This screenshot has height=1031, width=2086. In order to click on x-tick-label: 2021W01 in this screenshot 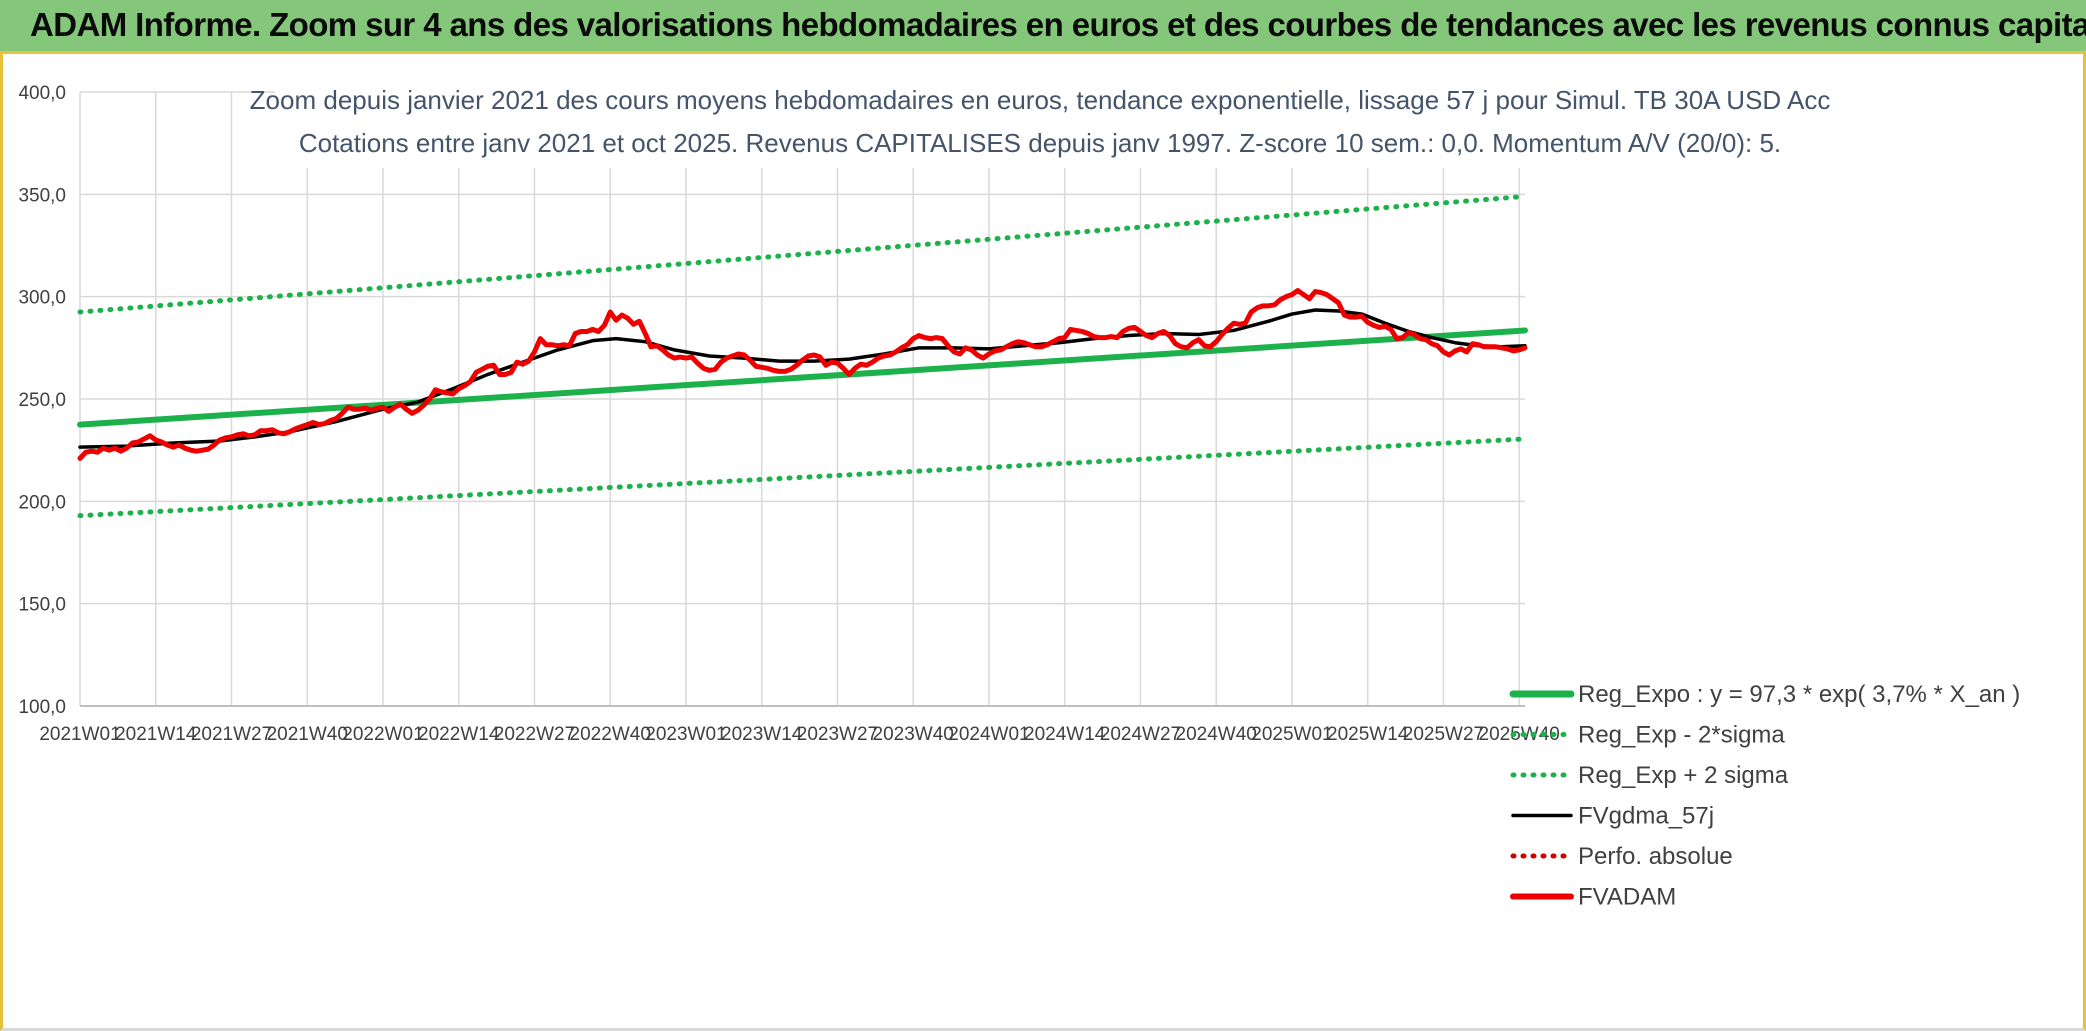, I will do `click(79, 734)`.